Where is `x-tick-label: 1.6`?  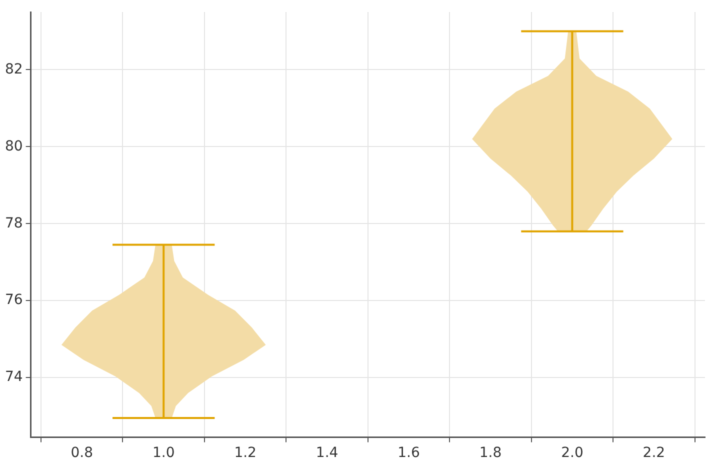
x-tick-label: 1.6 is located at coordinates (409, 453).